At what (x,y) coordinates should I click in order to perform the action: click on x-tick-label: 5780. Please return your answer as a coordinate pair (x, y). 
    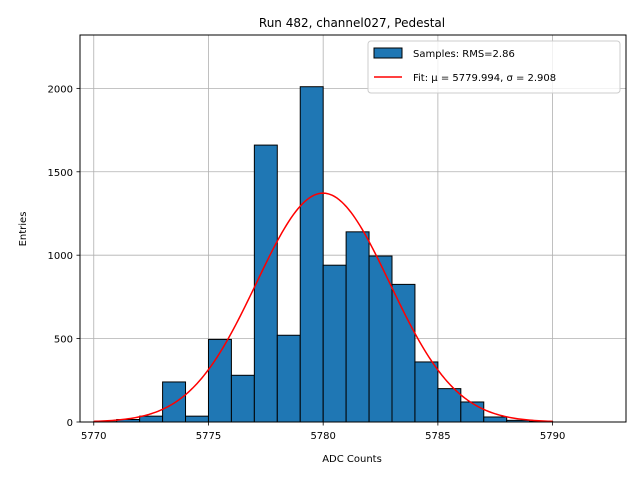
    Looking at the image, I should click on (322, 436).